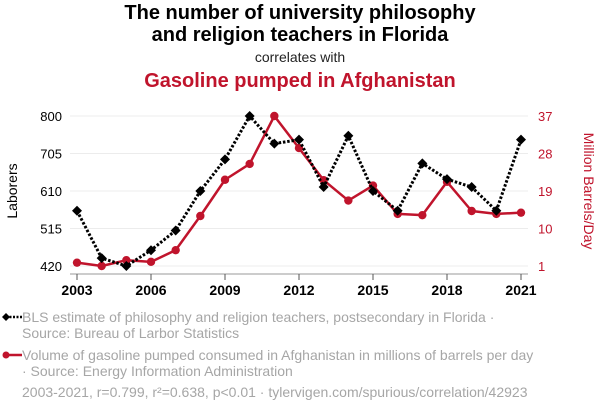 The image size is (600, 414). I want to click on y-left-tick-label: 705, so click(51, 154).